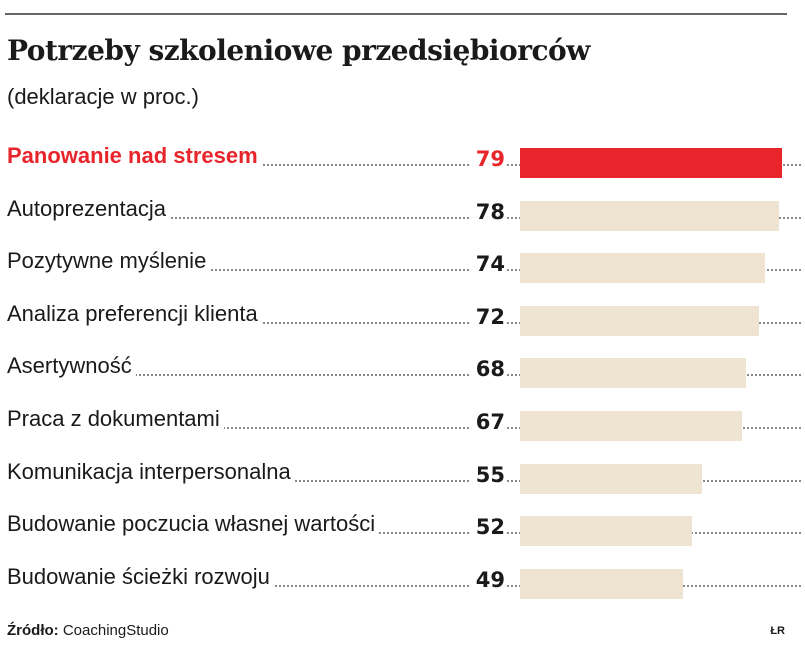  I want to click on category-label: Pozytywne myślenie, so click(109, 261).